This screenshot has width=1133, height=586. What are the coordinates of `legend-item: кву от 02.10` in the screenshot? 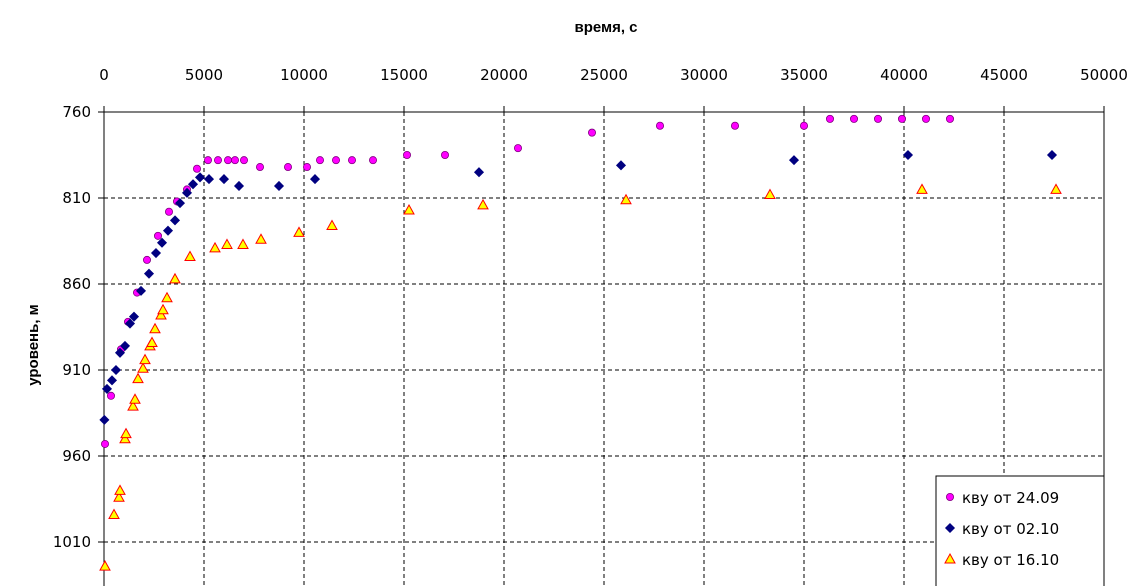 It's located at (1001, 529).